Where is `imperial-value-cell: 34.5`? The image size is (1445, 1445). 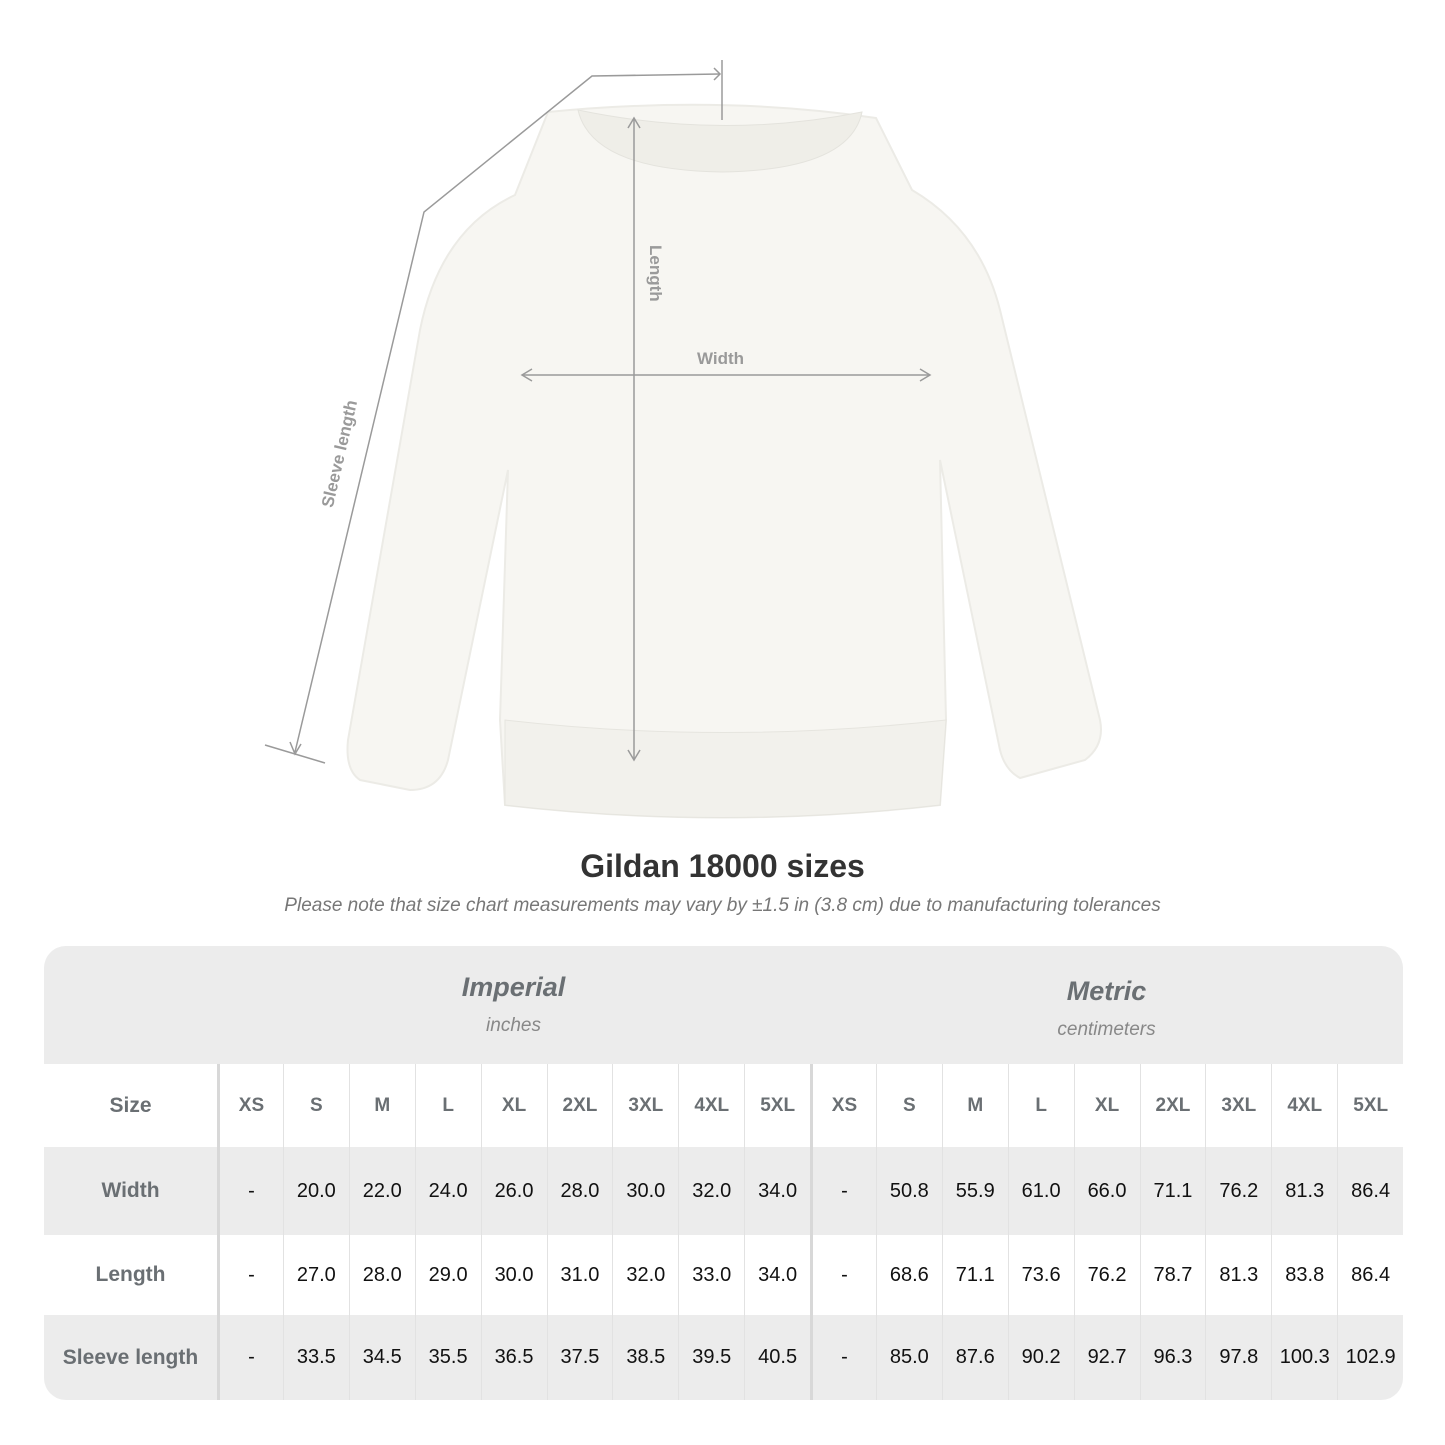 imperial-value-cell: 34.5 is located at coordinates (381, 1357).